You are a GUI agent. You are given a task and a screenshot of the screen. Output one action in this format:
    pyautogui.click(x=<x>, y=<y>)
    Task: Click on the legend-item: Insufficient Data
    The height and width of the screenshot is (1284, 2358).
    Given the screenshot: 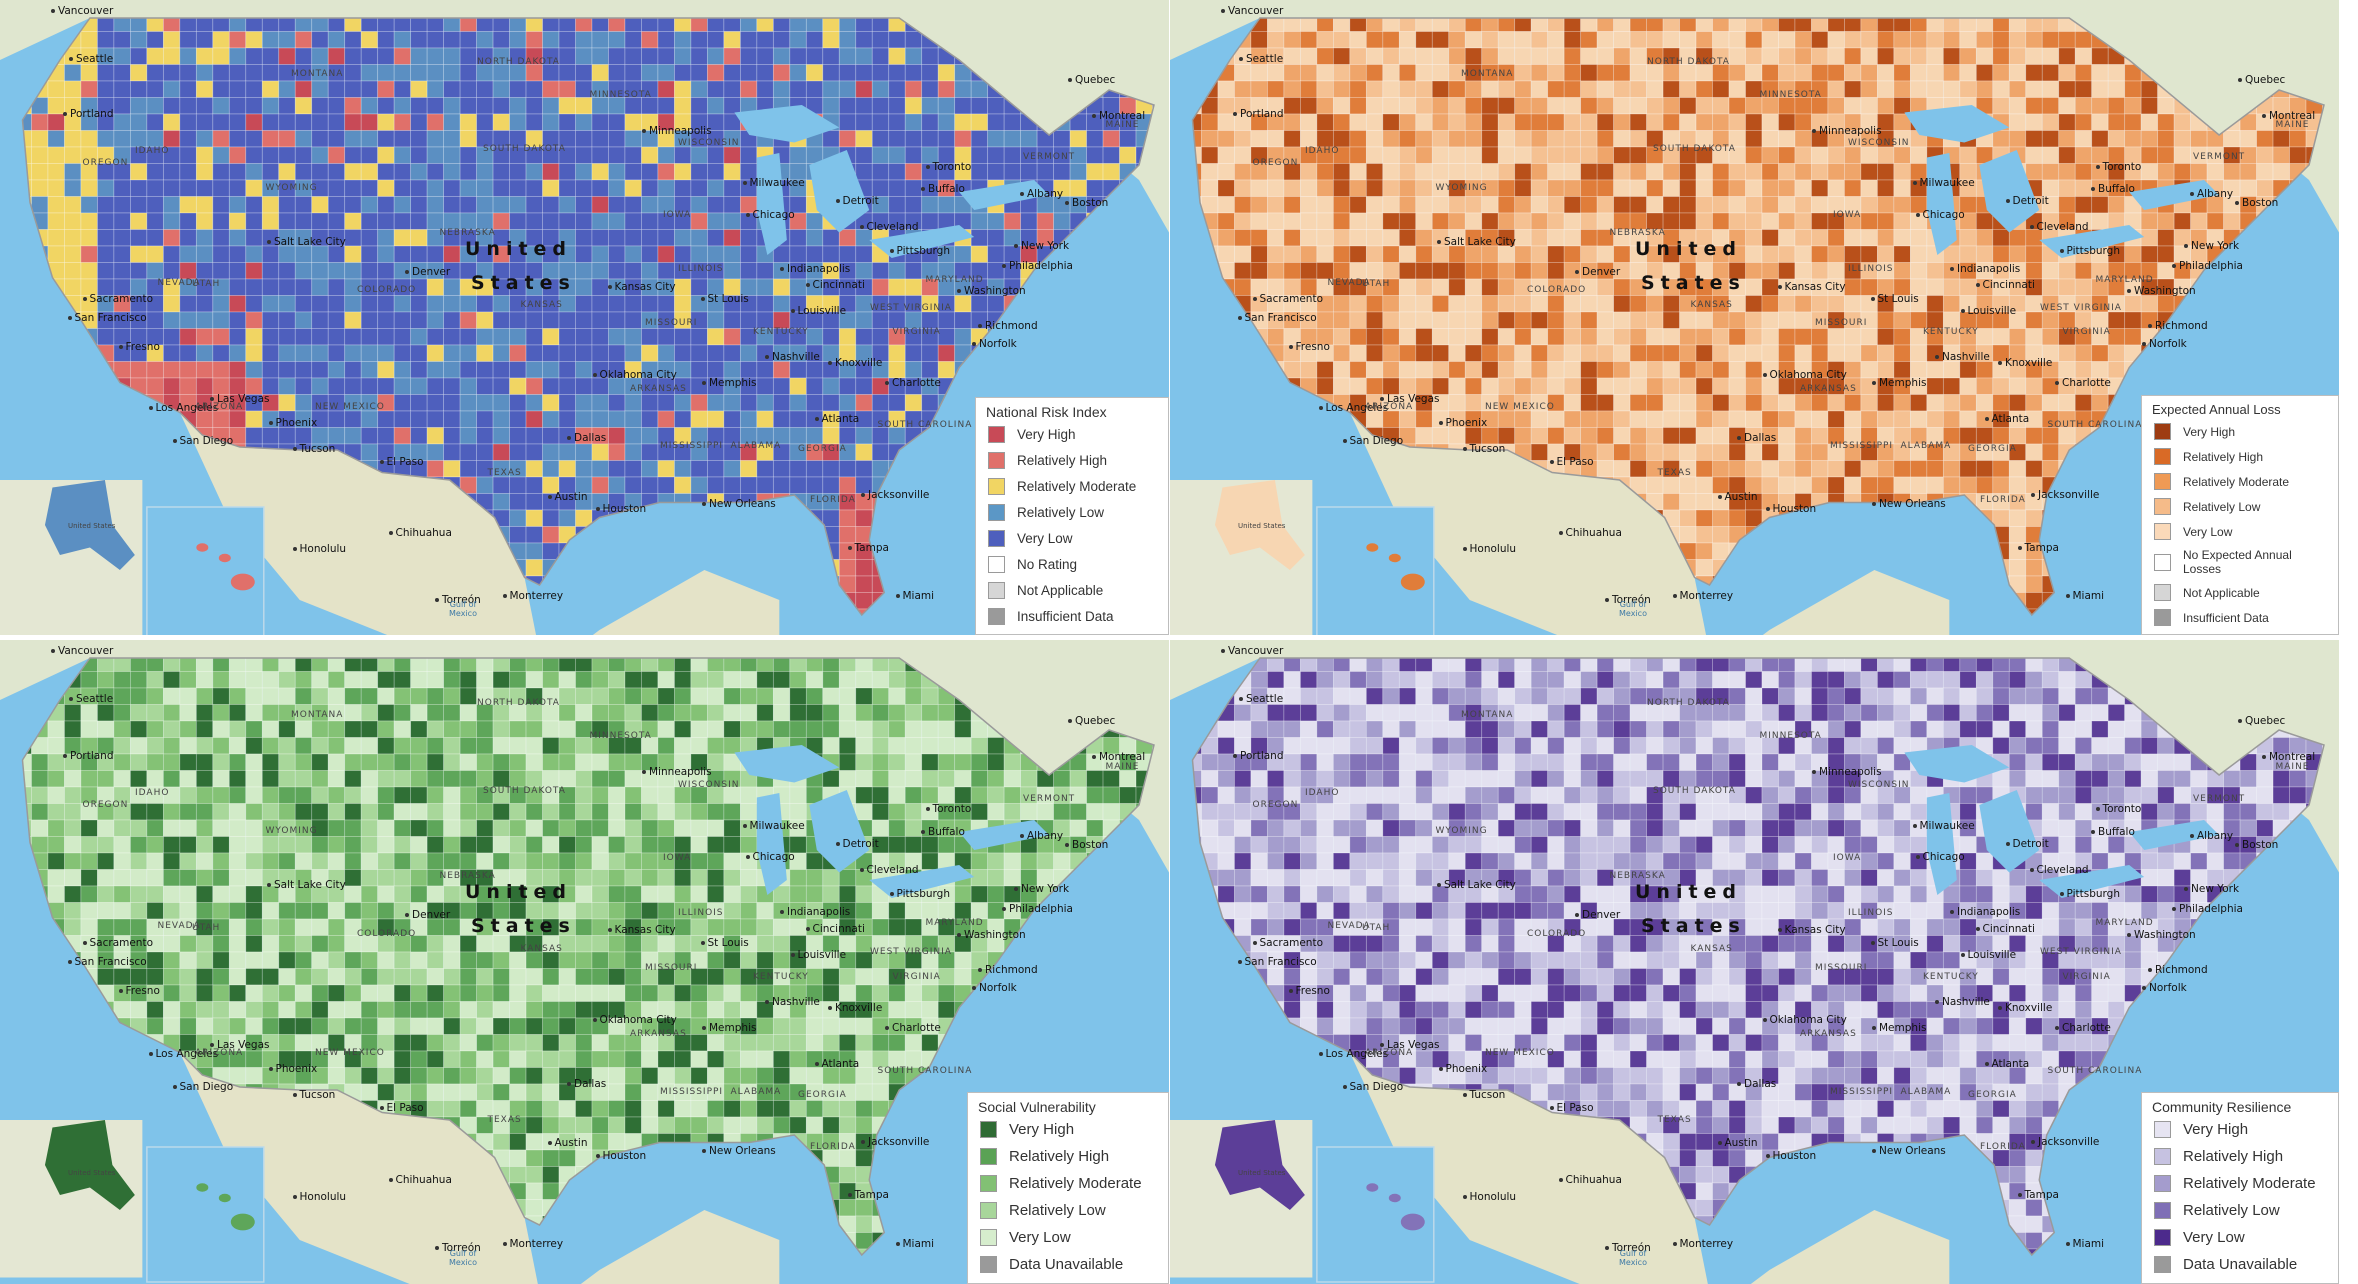 What is the action you would take?
    pyautogui.click(x=1073, y=616)
    